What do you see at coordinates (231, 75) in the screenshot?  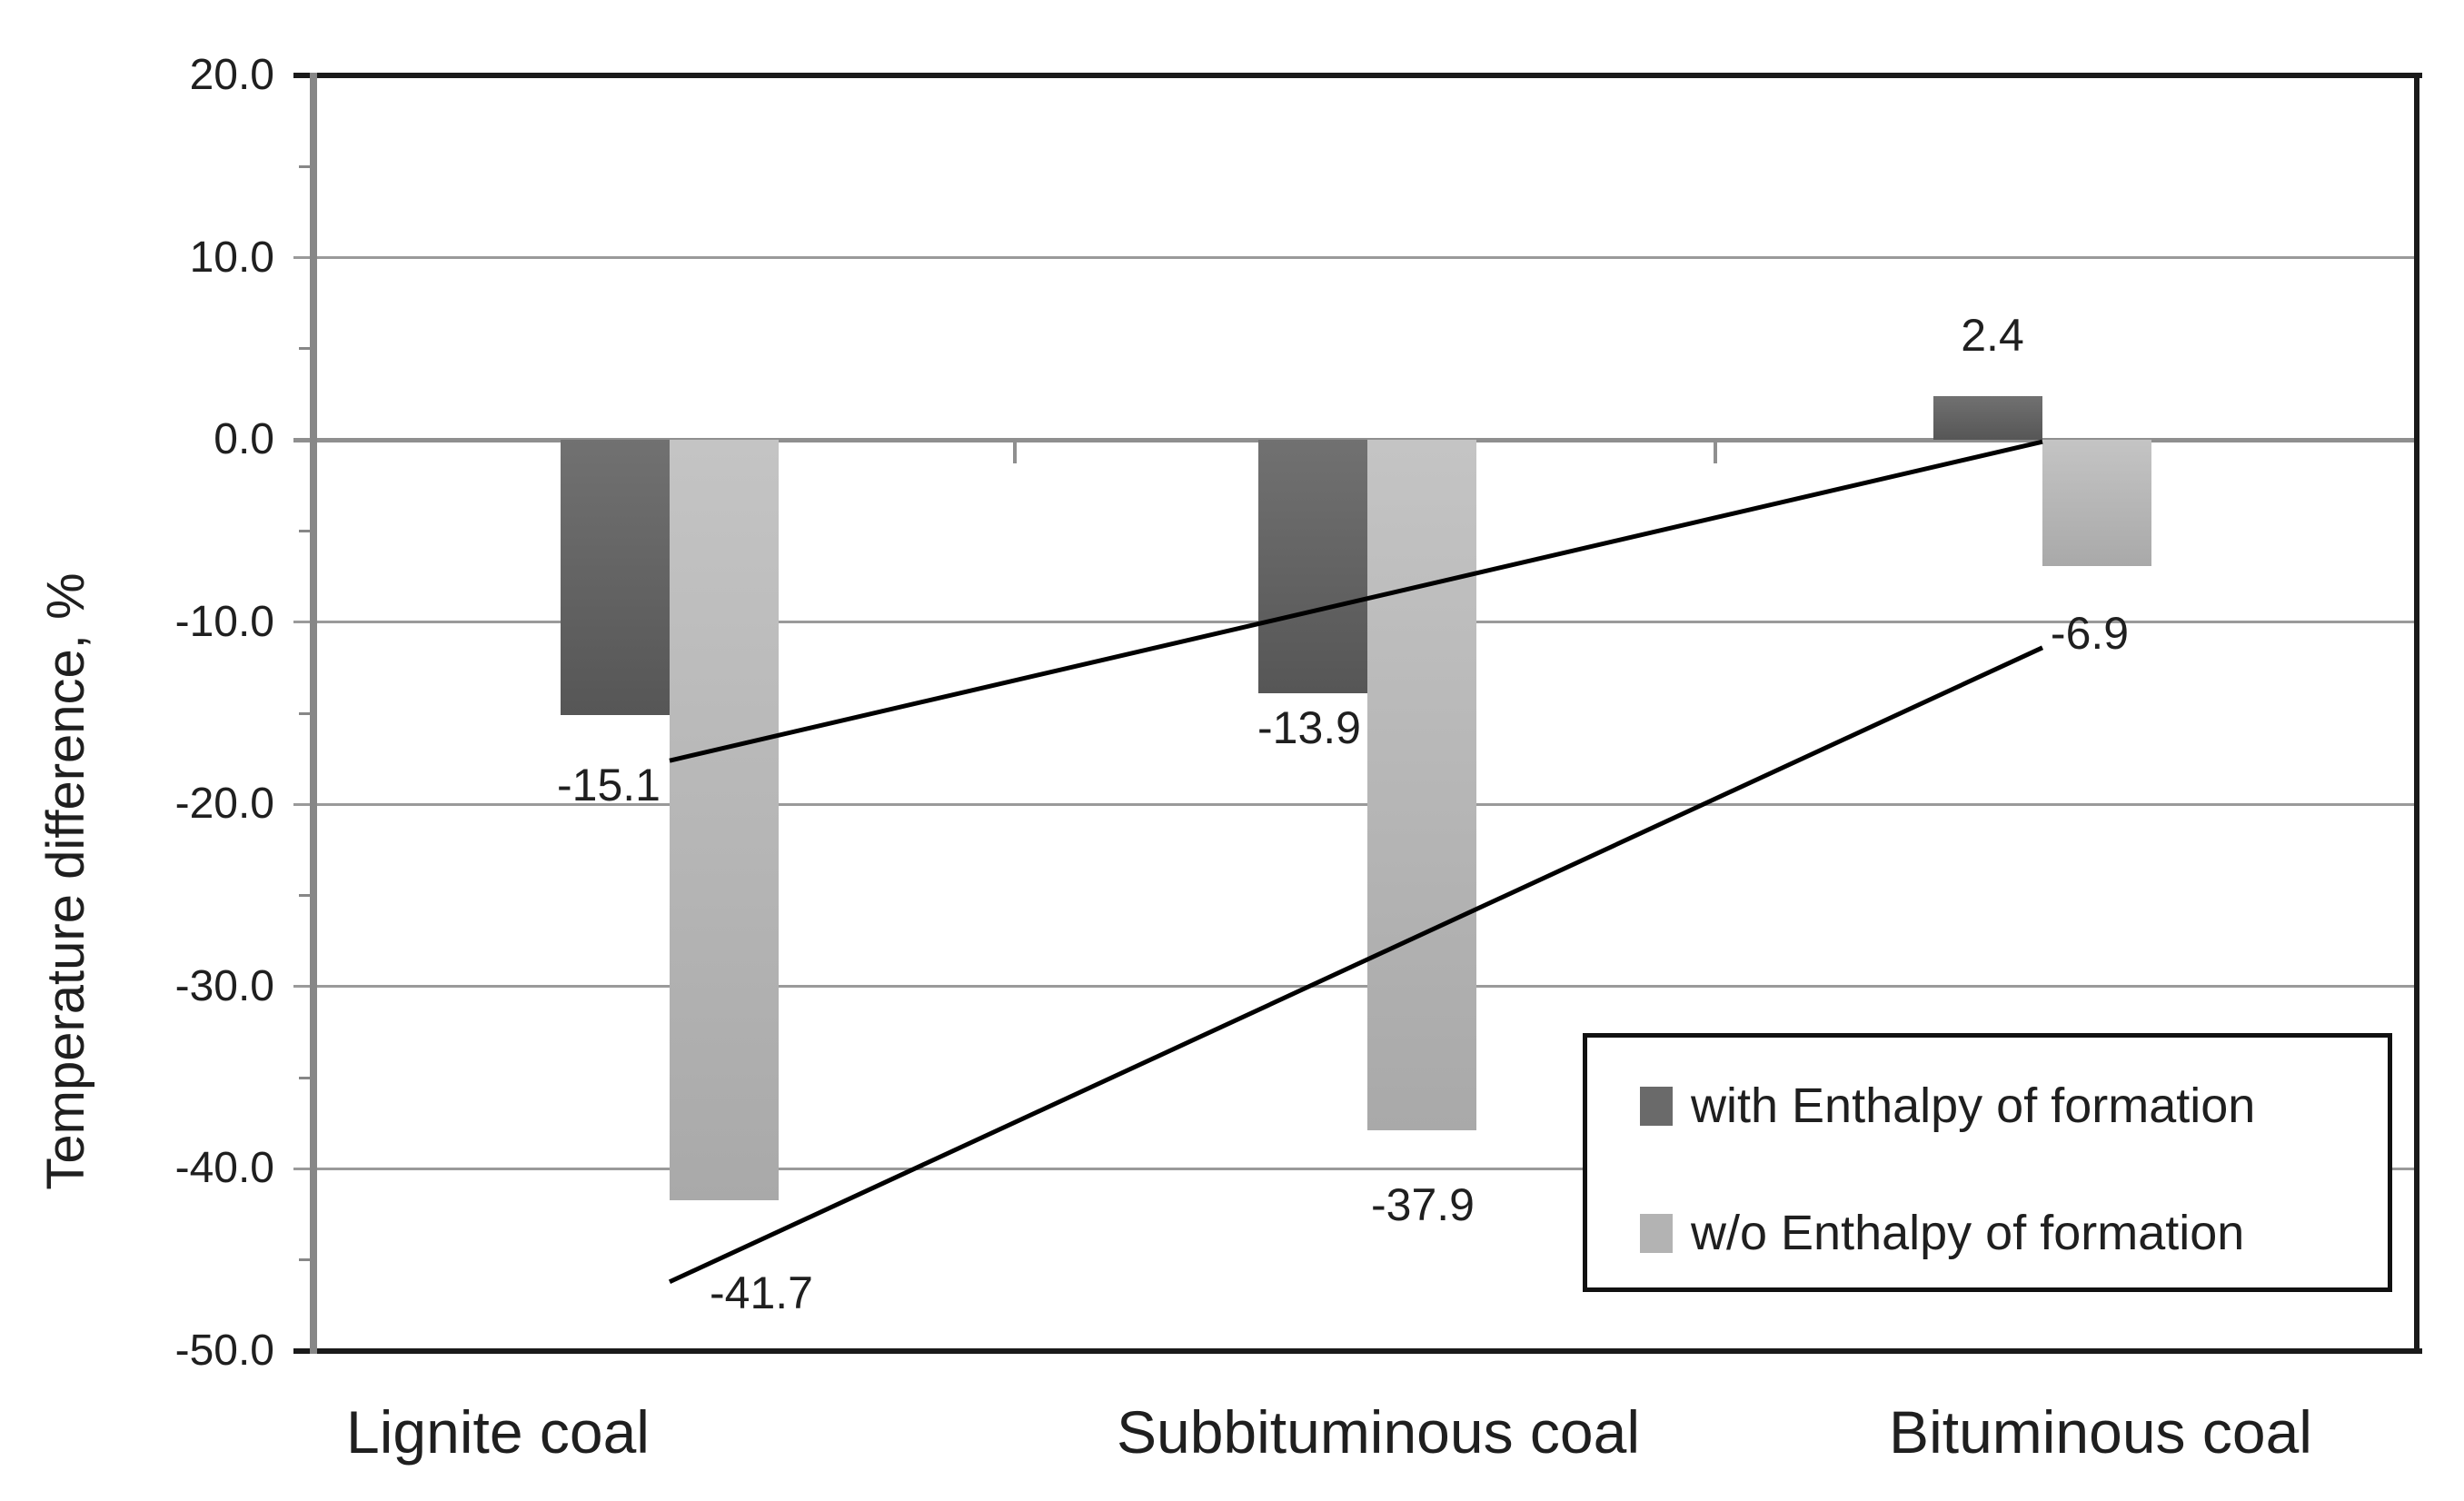 I see `y-tick-label: 20.0` at bounding box center [231, 75].